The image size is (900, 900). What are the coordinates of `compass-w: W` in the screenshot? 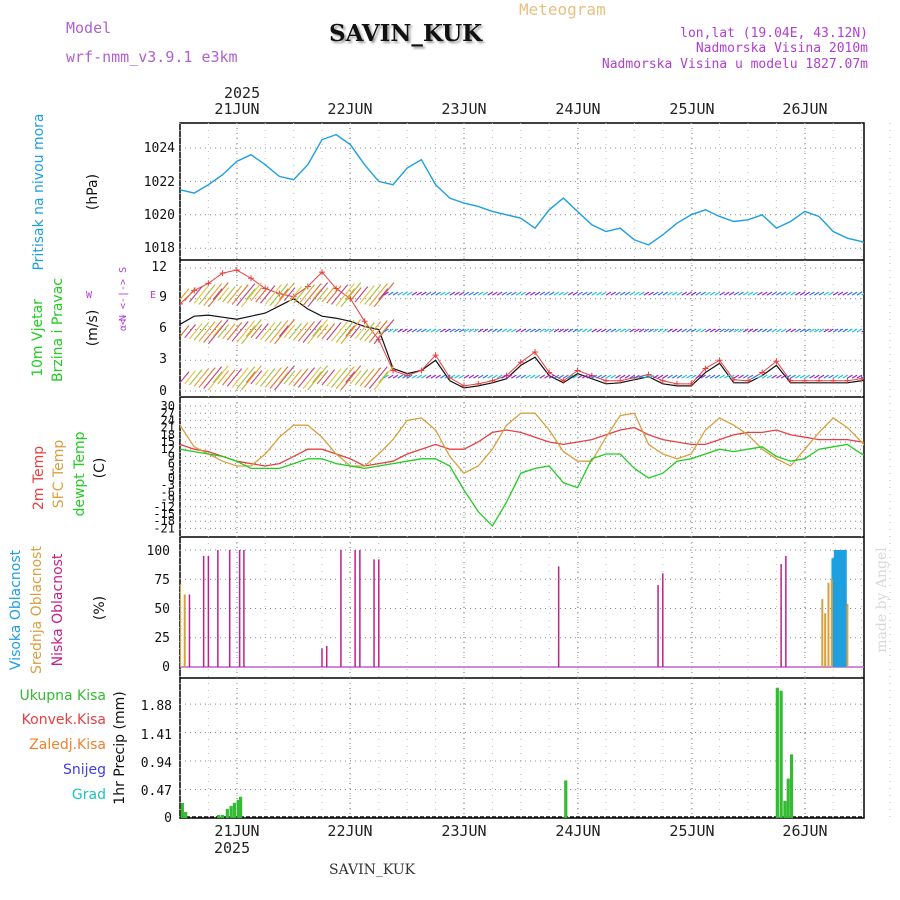 It's located at (89, 295).